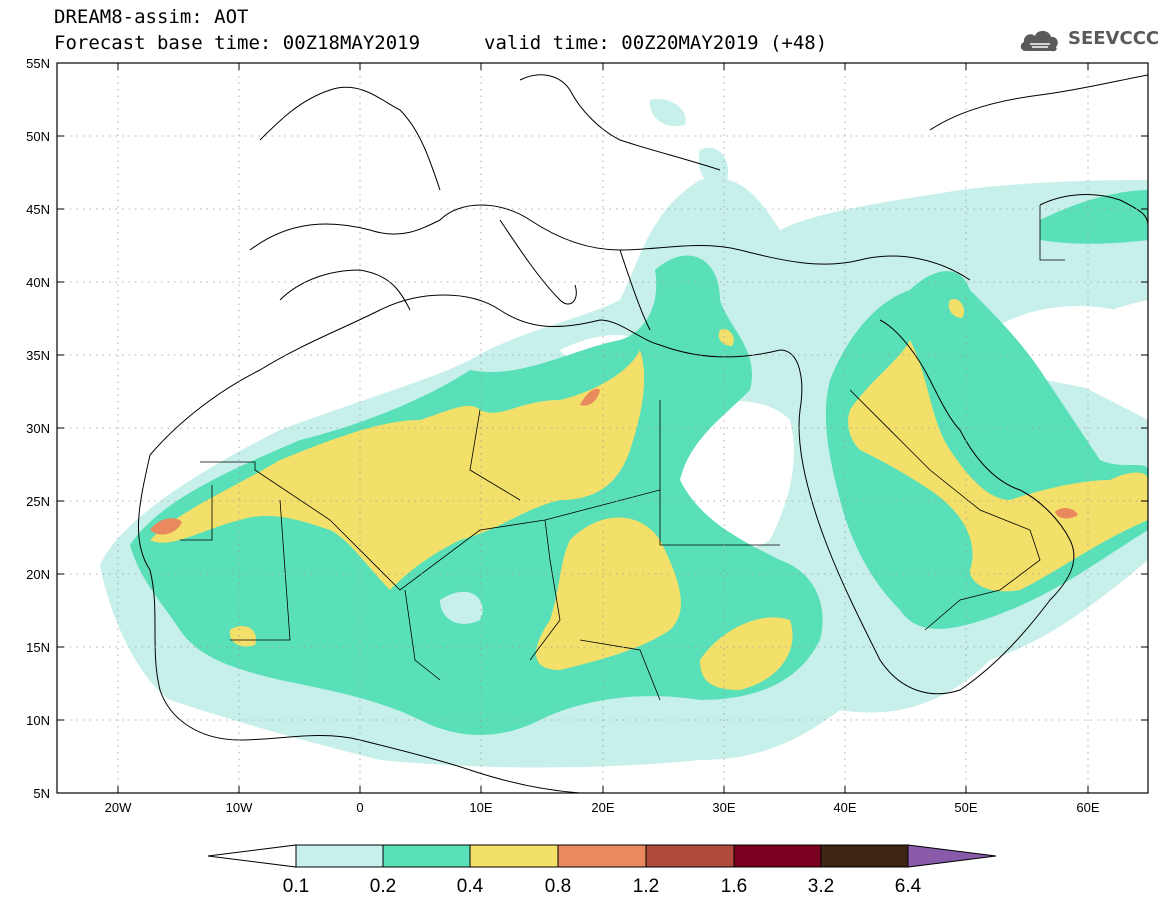 The width and height of the screenshot is (1165, 905). I want to click on x-tick-label: 40E, so click(844, 807).